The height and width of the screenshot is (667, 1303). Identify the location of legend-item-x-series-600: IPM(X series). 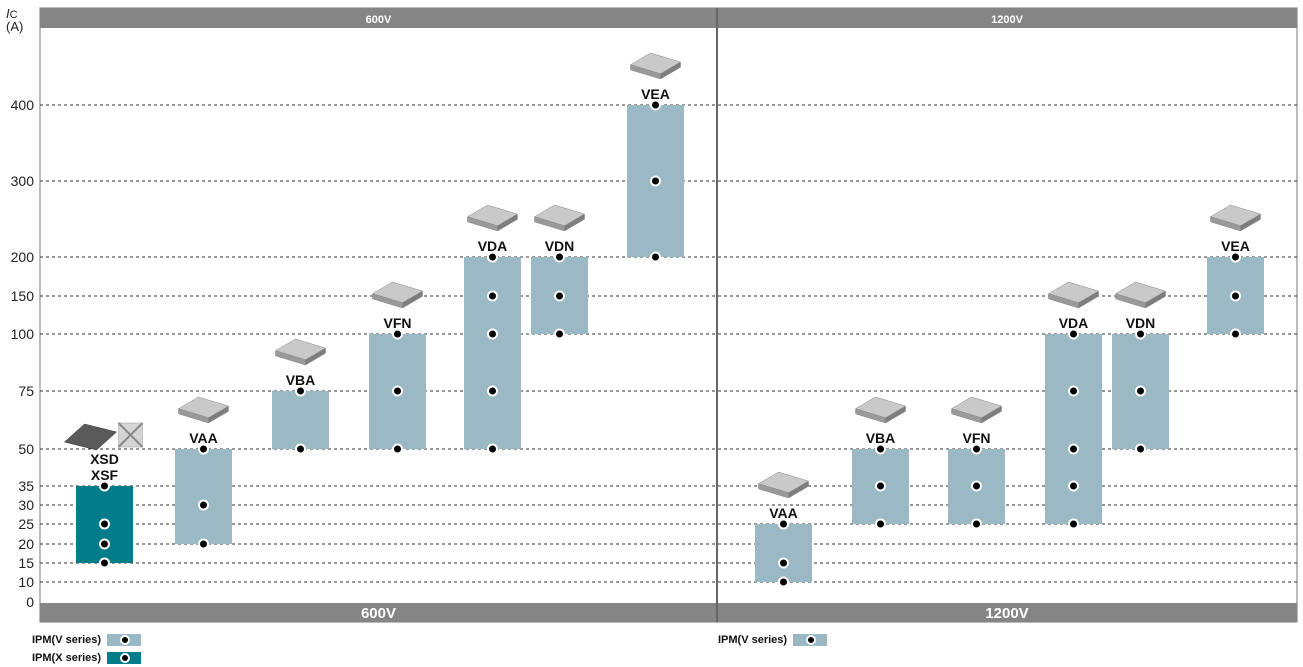
(87, 658).